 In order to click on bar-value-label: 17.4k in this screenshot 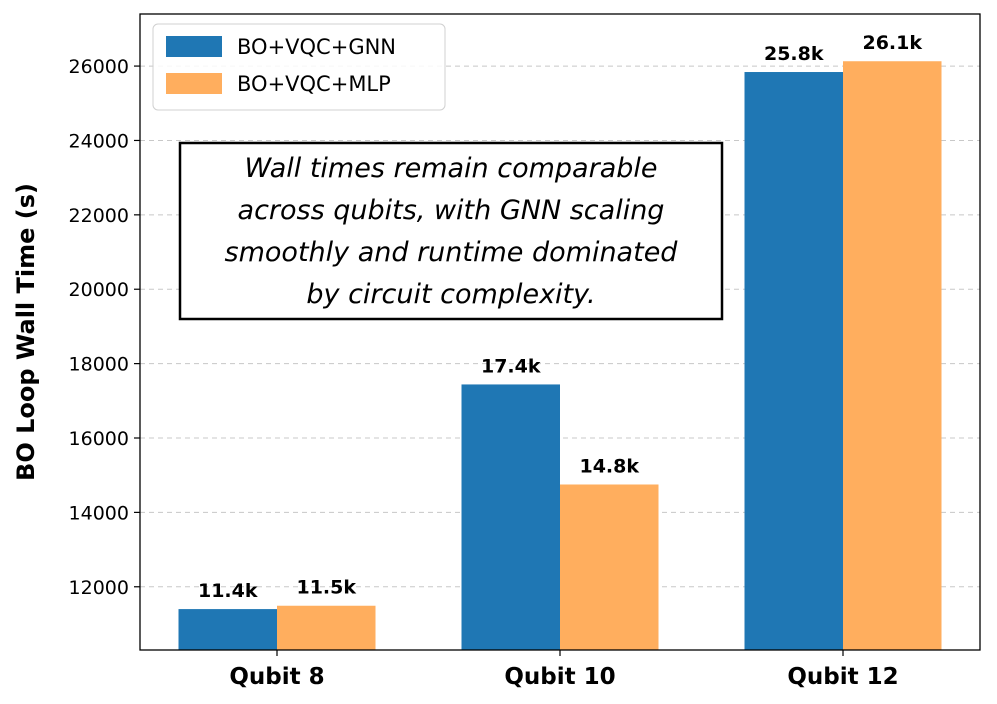, I will do `click(511, 366)`.